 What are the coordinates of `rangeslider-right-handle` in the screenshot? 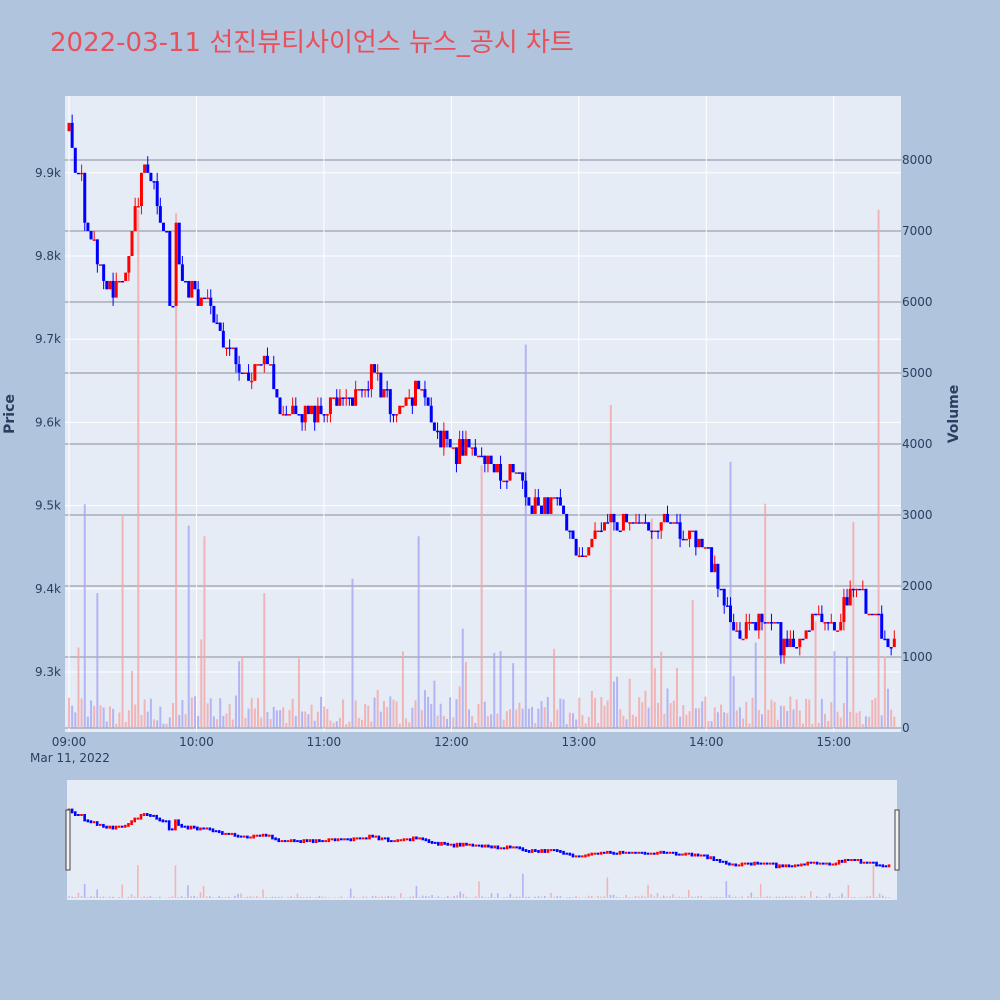 It's located at (897, 840).